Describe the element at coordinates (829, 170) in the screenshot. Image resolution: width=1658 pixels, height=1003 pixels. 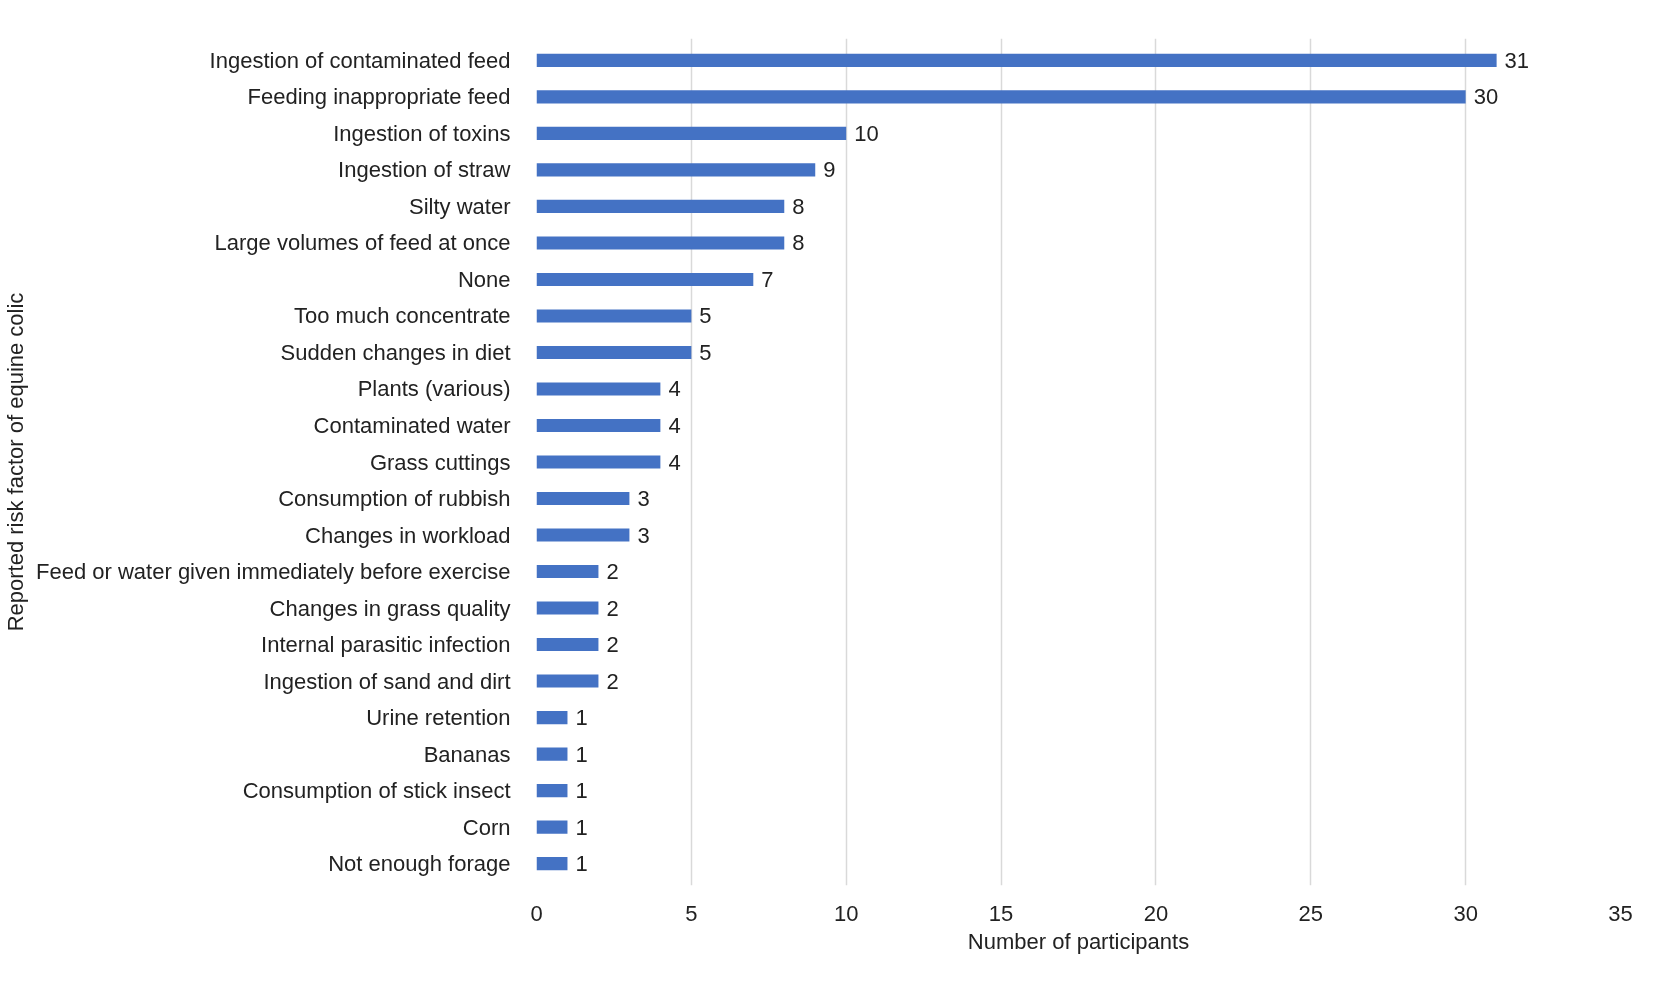
I see `data-label: 9` at that location.